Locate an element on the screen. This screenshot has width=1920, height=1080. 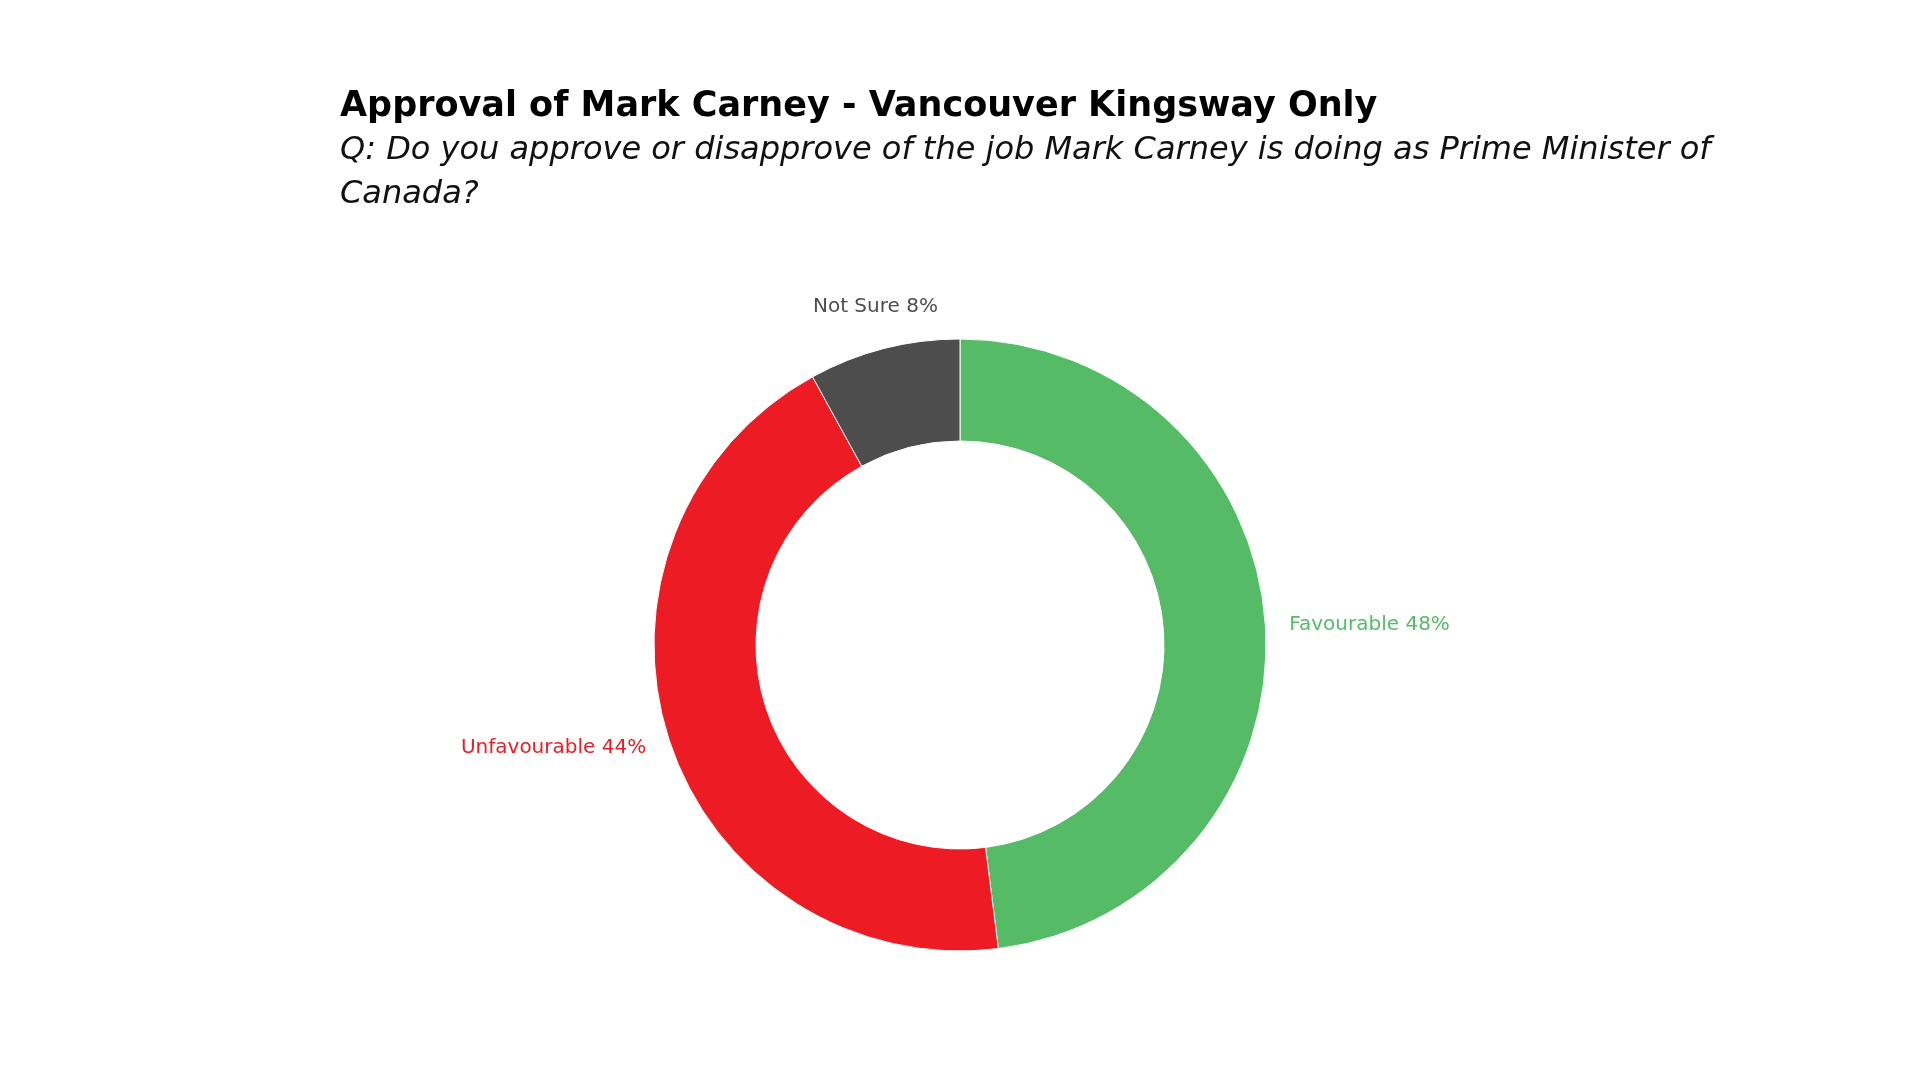
chart-subtitle: Q: Do you approve or disapprove of the job Mark Carney is doing as Prime Minister of Canada? is located at coordinates (1028, 170).